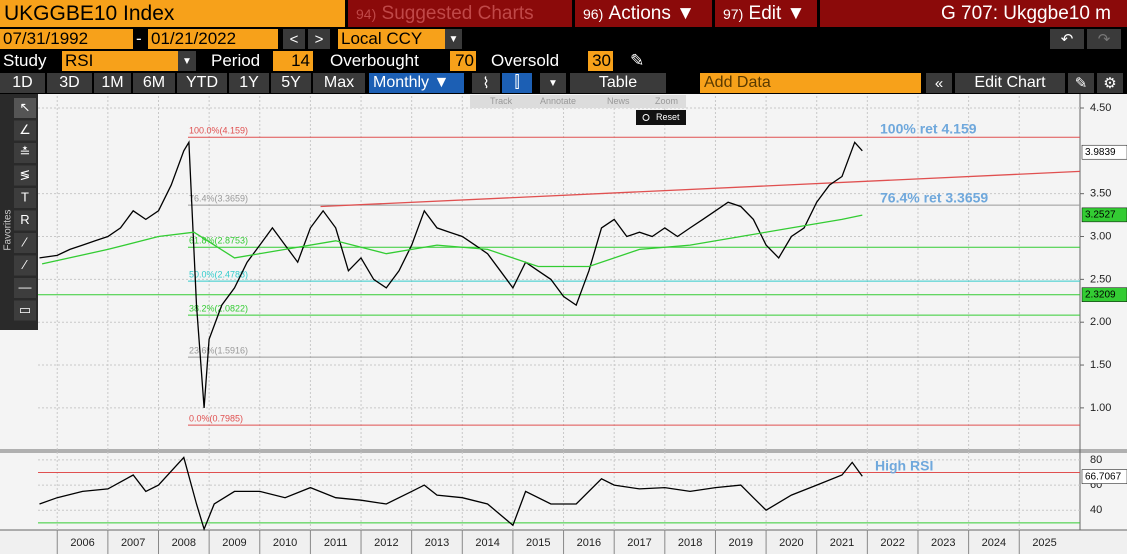 This screenshot has height=554, width=1127. I want to click on end-date: 01/21/2022, so click(213, 39).